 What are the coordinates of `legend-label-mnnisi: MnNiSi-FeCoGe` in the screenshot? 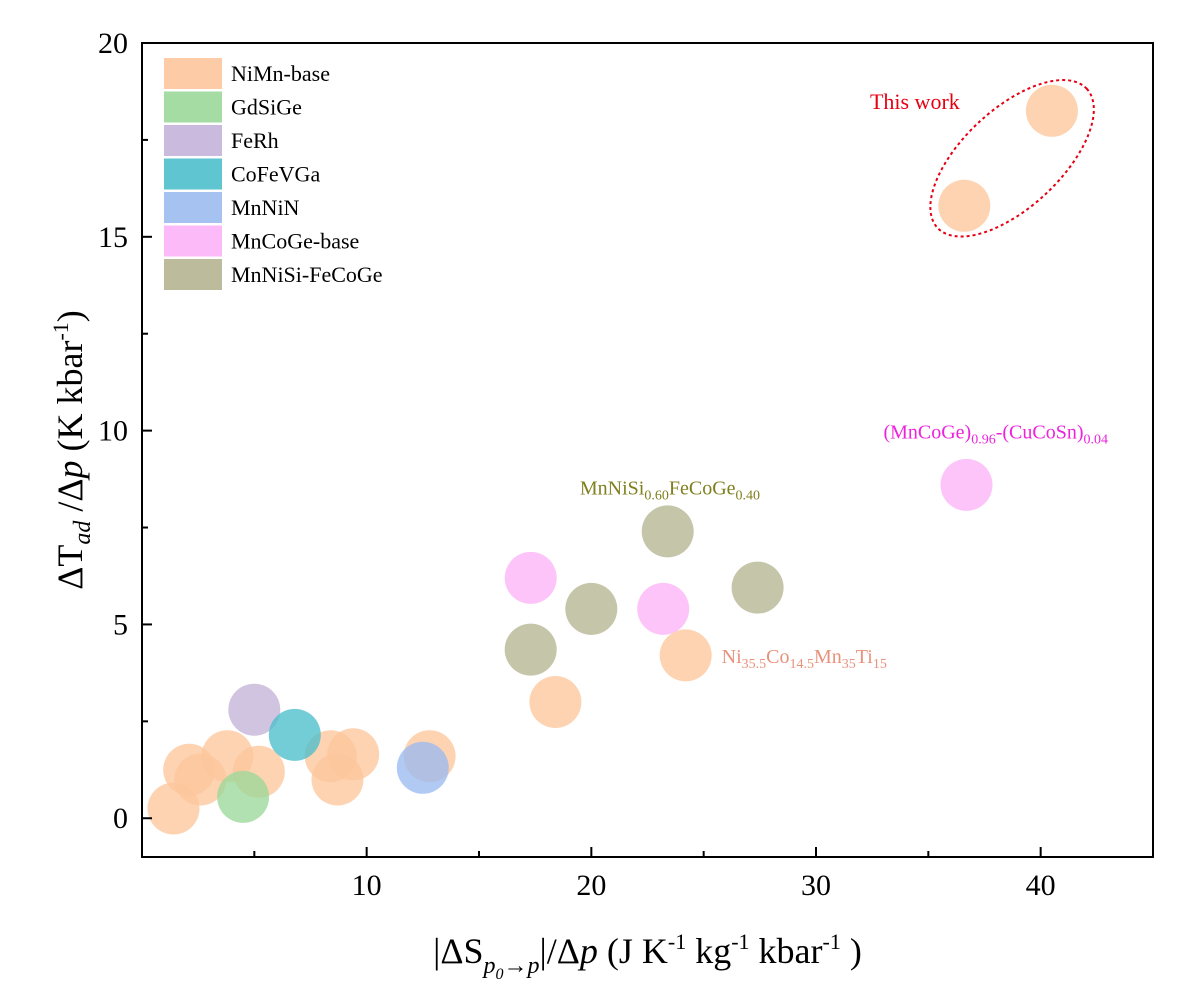 It's located at (307, 274).